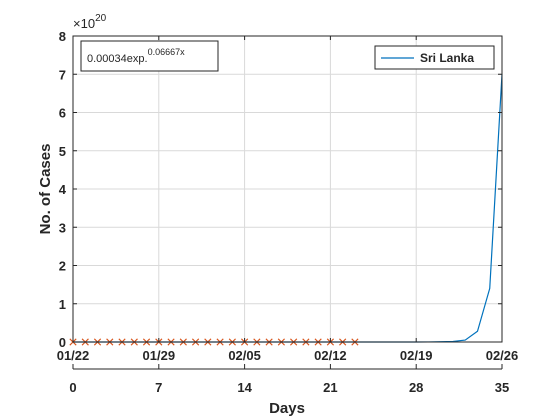  I want to click on date-tick-label: 02/12, so click(330, 355).